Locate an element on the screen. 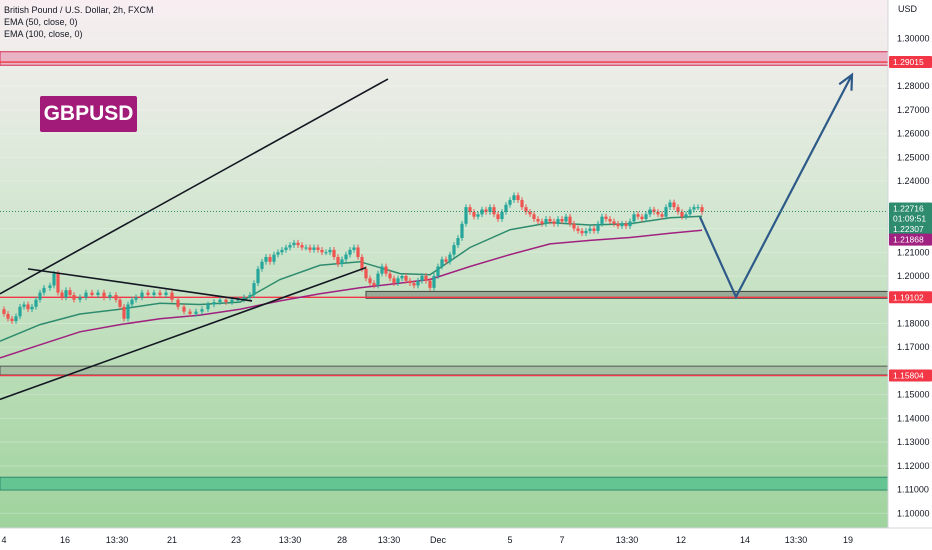 This screenshot has height=550, width=932. price-tag-label: 1.15804 is located at coordinates (908, 376).